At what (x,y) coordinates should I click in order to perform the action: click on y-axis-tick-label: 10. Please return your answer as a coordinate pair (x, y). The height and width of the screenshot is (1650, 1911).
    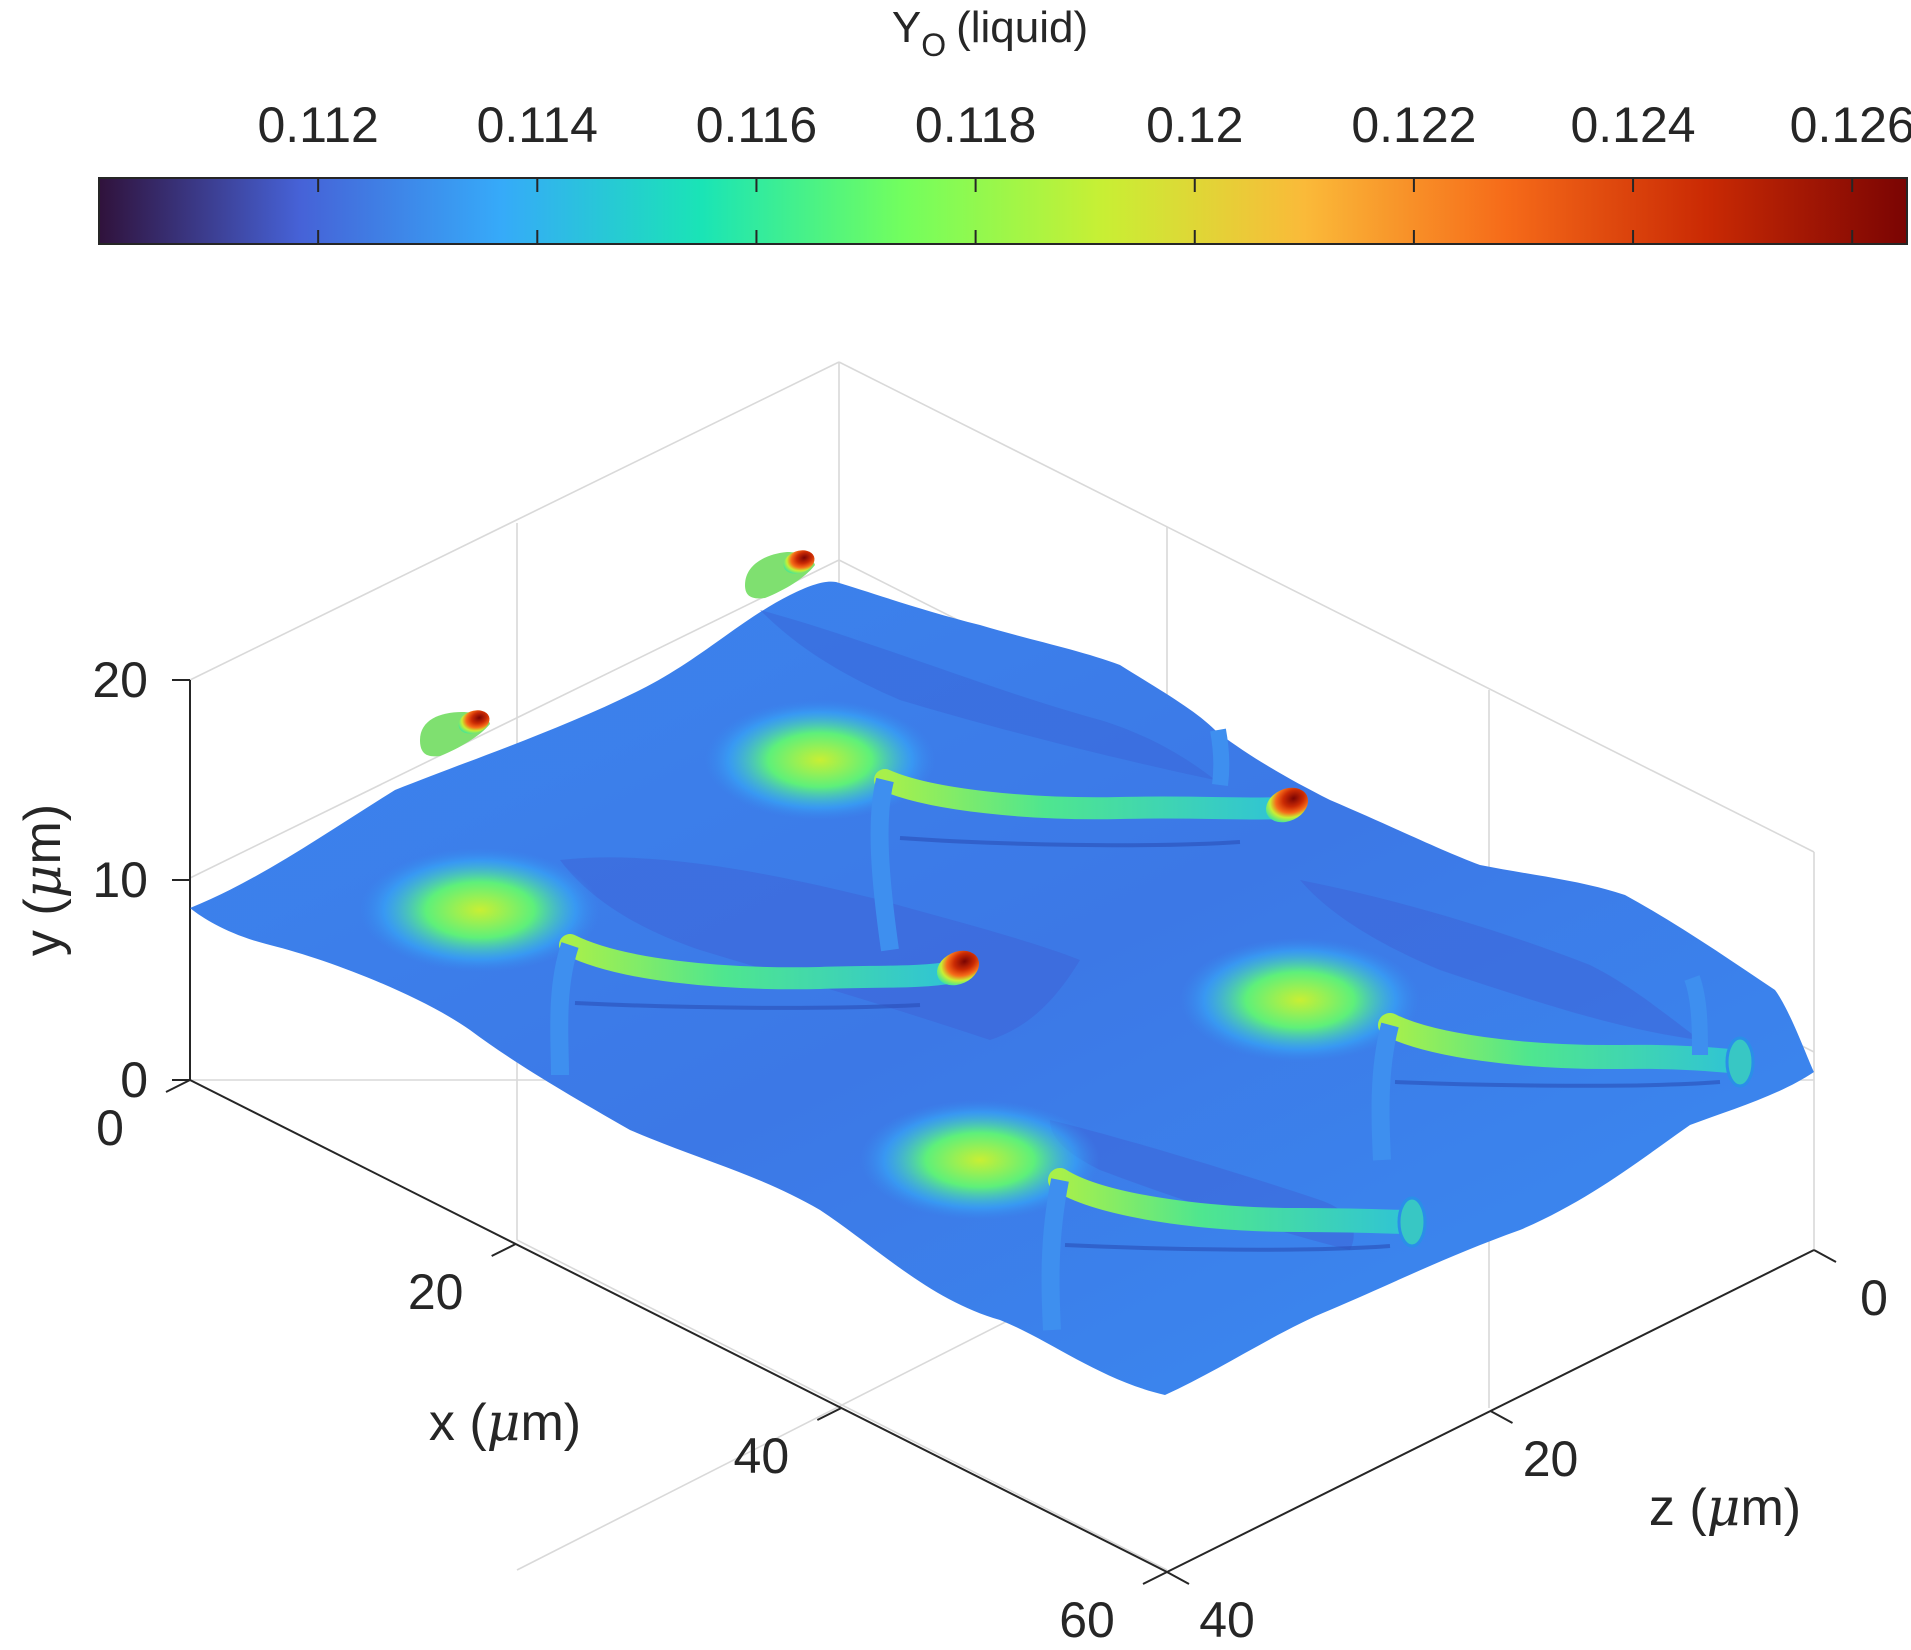
    Looking at the image, I should click on (120, 880).